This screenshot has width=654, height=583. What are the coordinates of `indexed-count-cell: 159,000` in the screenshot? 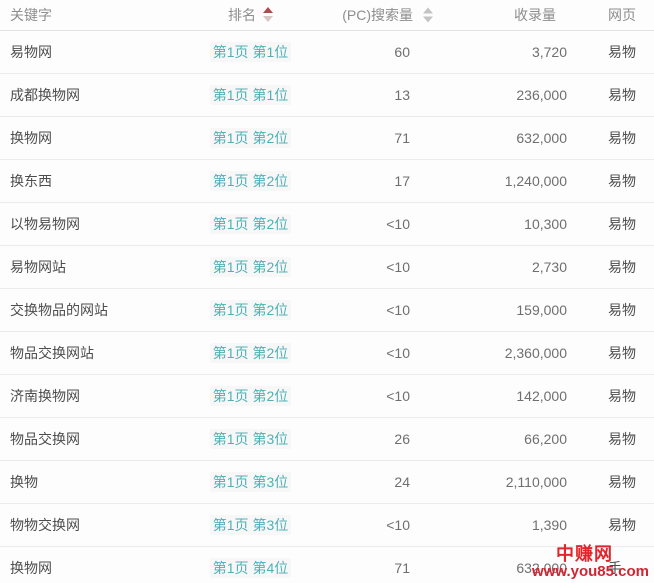 It's located at (493, 310).